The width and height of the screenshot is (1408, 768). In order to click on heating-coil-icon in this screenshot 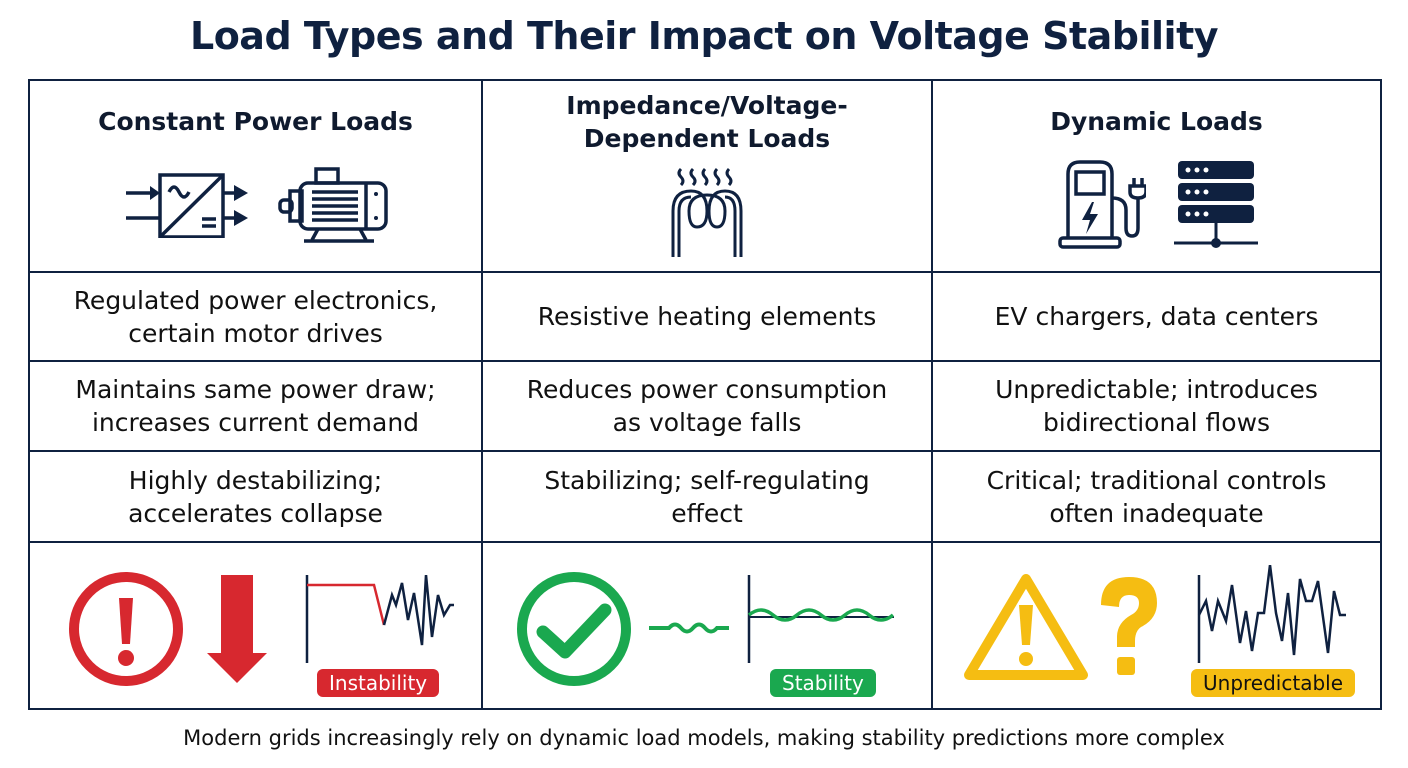, I will do `click(707, 212)`.